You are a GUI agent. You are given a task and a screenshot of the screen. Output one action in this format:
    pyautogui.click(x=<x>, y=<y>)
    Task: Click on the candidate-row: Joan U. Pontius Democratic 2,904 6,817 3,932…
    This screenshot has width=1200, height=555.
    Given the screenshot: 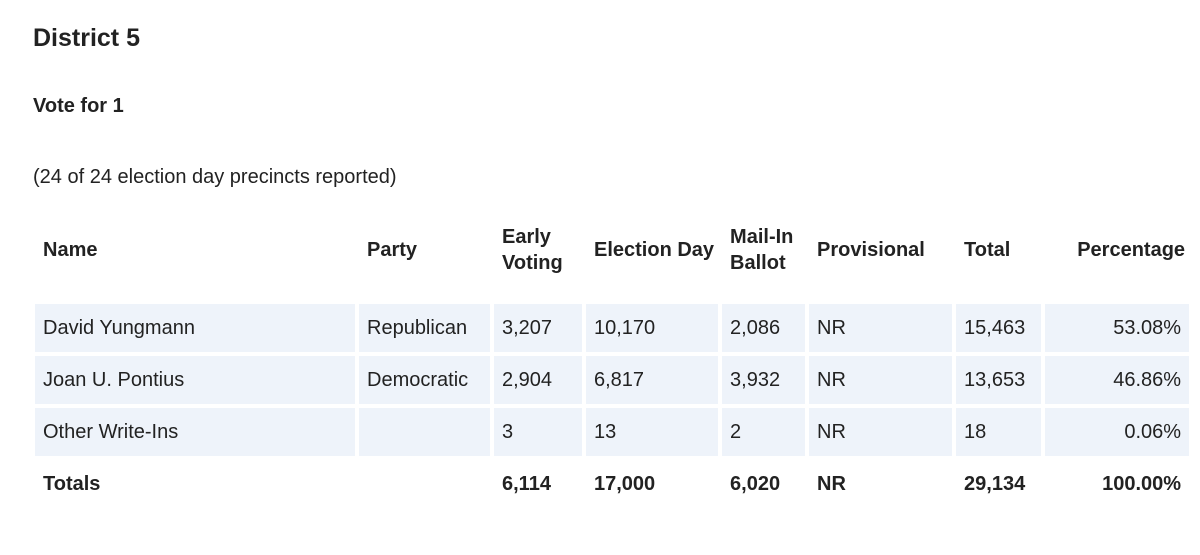 What is the action you would take?
    pyautogui.click(x=612, y=380)
    